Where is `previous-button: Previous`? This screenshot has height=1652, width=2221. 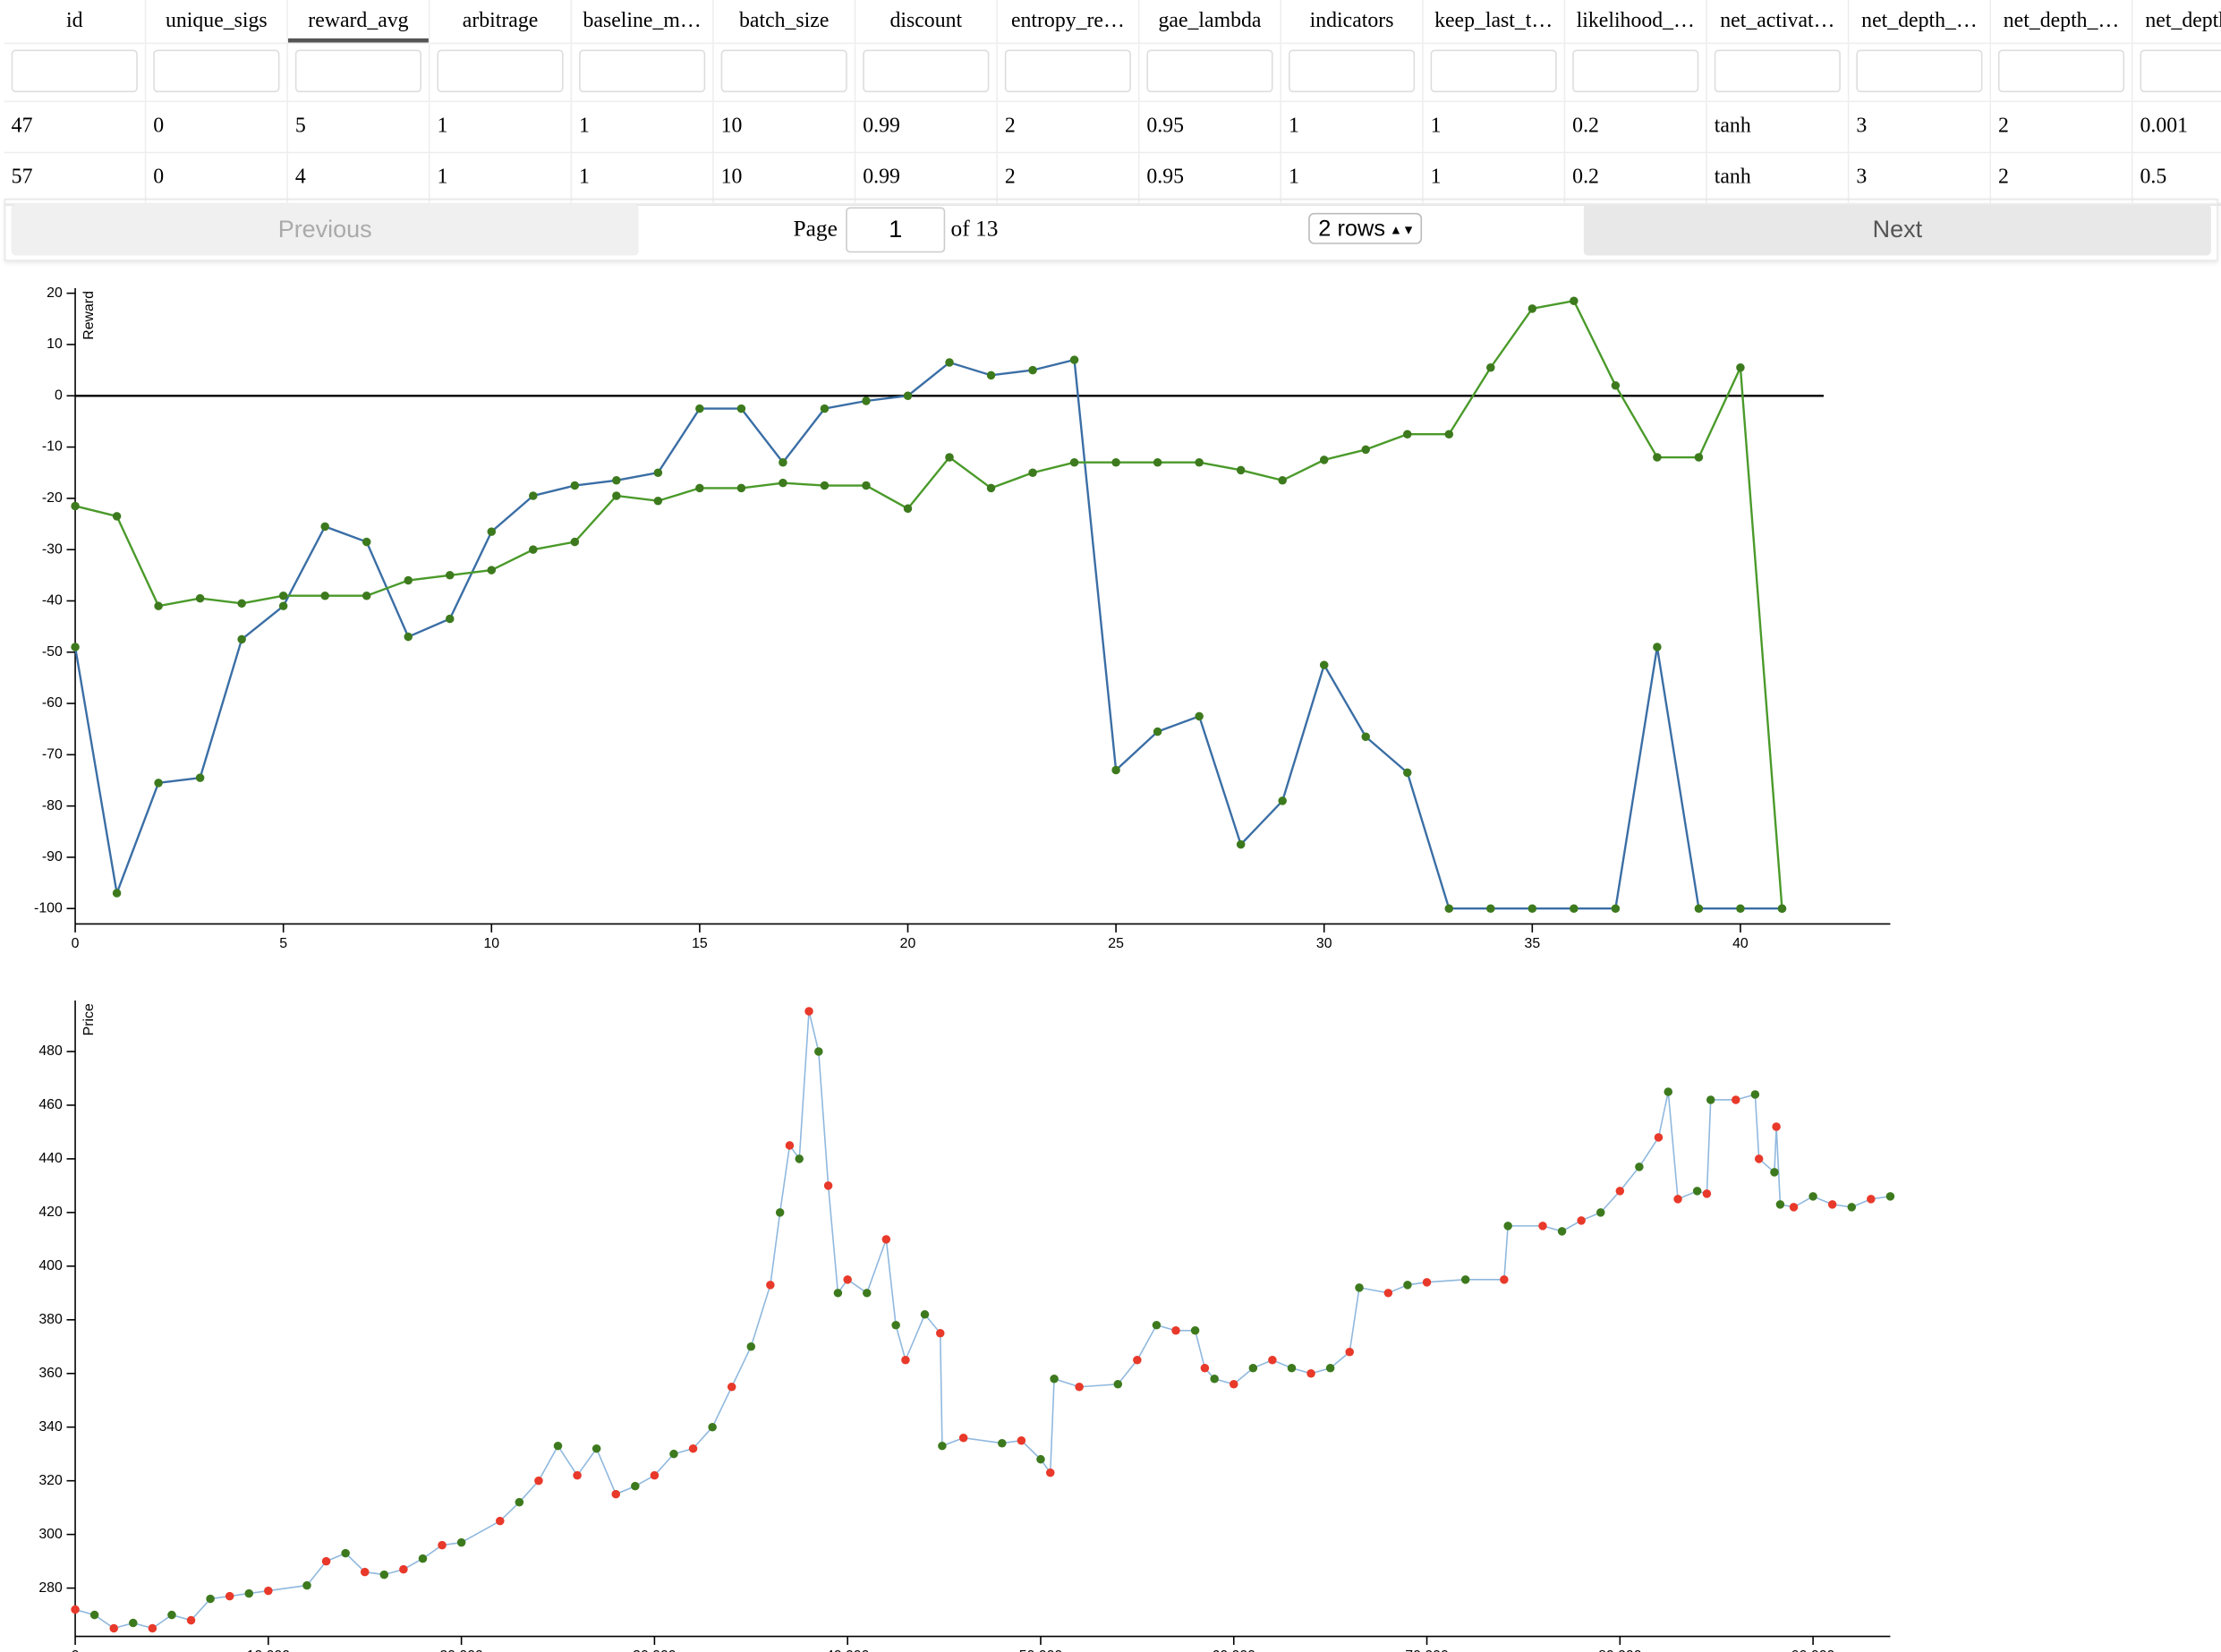
previous-button: Previous is located at coordinates (325, 230).